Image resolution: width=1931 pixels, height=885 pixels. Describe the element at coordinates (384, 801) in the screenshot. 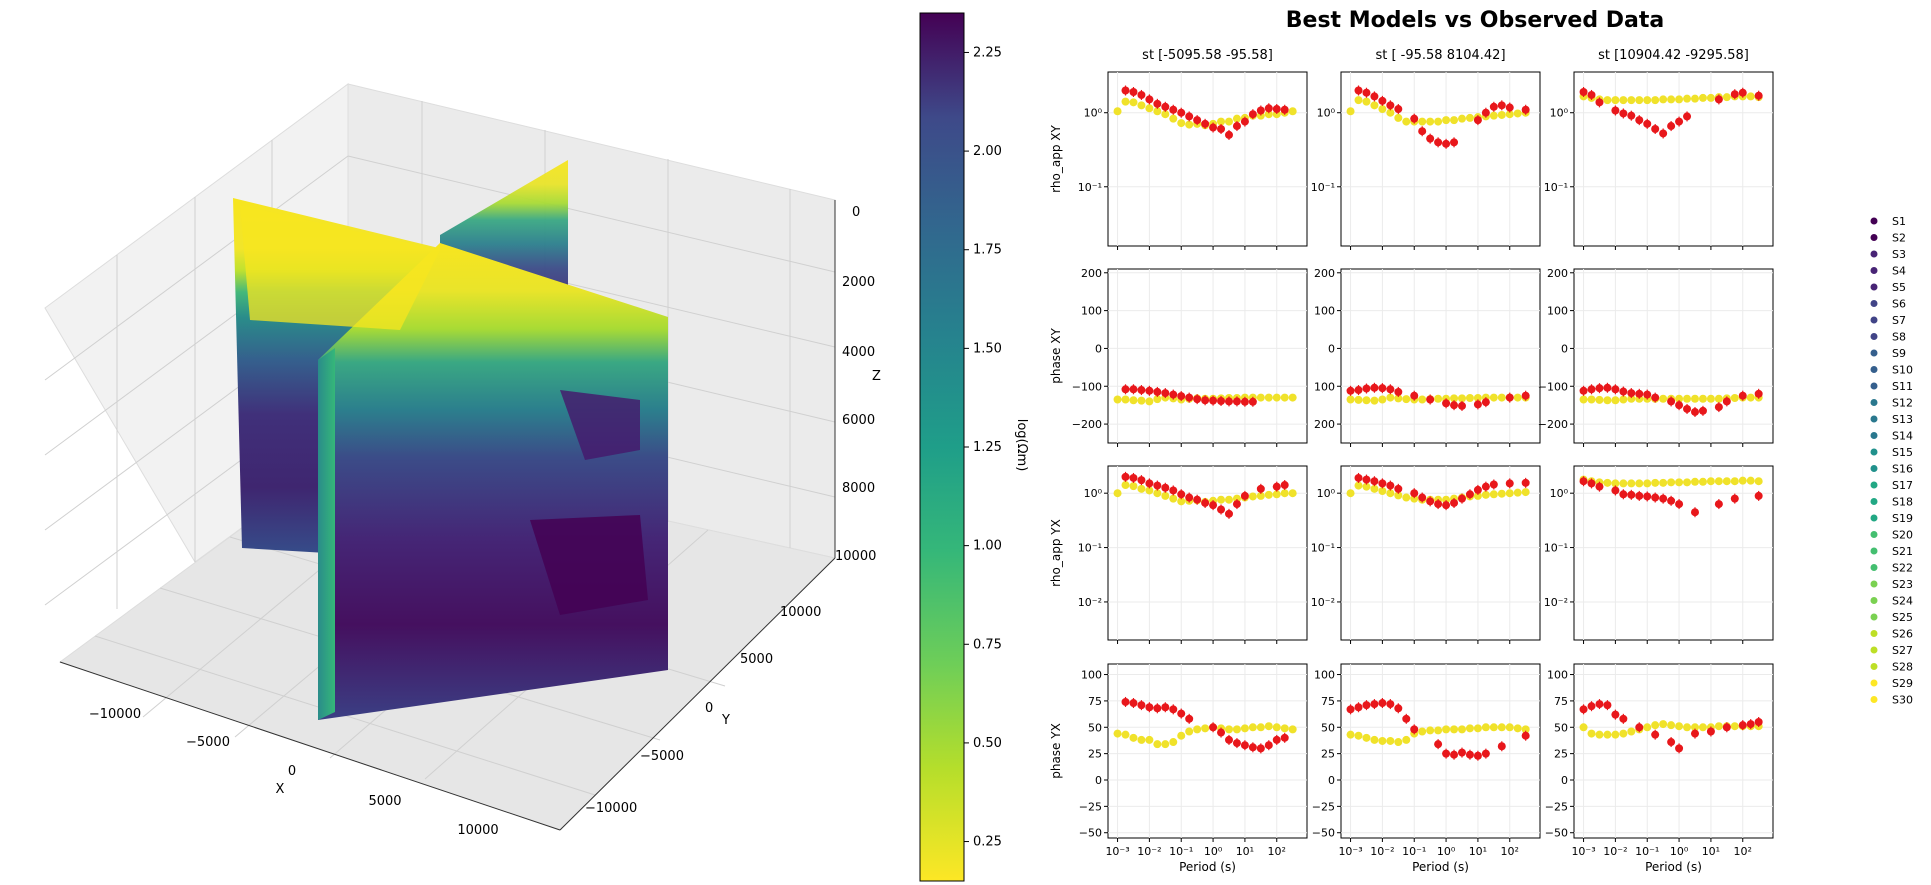

I see `x-tick-label: 5000` at that location.